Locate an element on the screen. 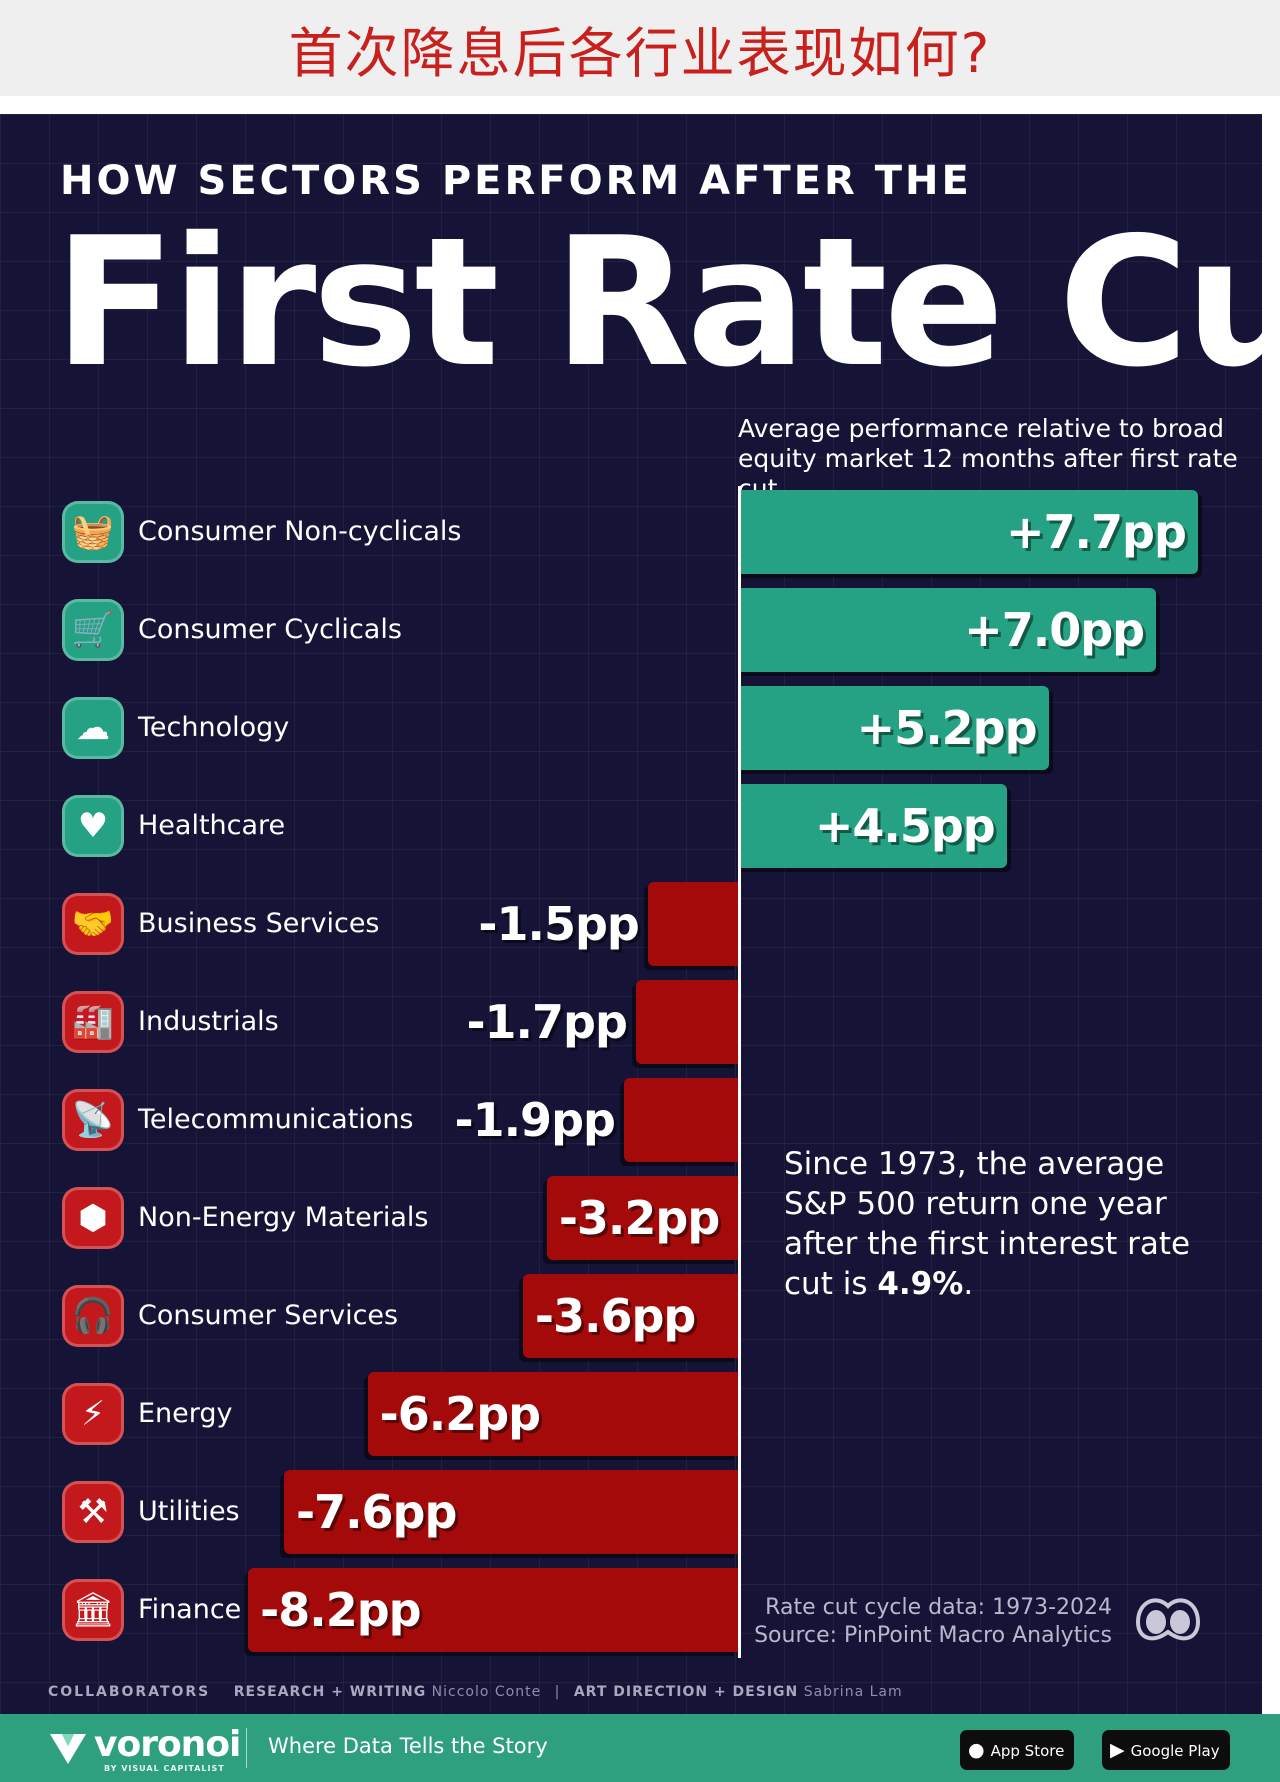 The height and width of the screenshot is (1782, 1280). bar-utilities is located at coordinates (510, 1512).